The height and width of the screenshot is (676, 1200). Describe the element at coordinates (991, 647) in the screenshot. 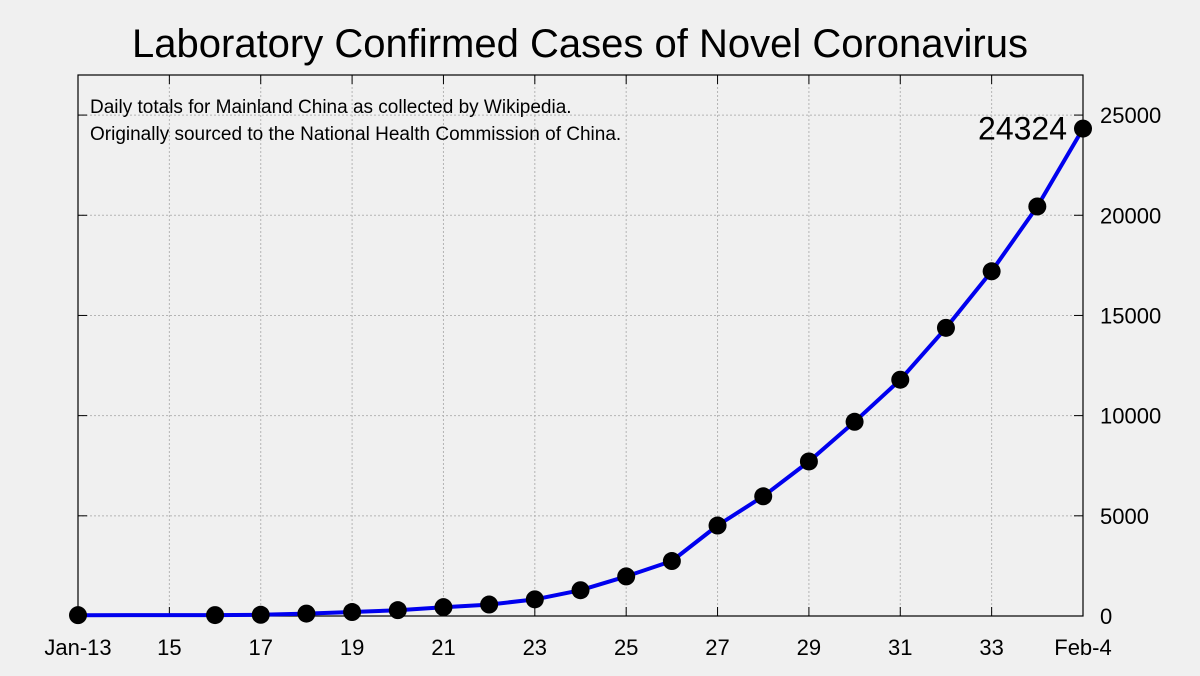

I see `x-tick-label: 33` at that location.